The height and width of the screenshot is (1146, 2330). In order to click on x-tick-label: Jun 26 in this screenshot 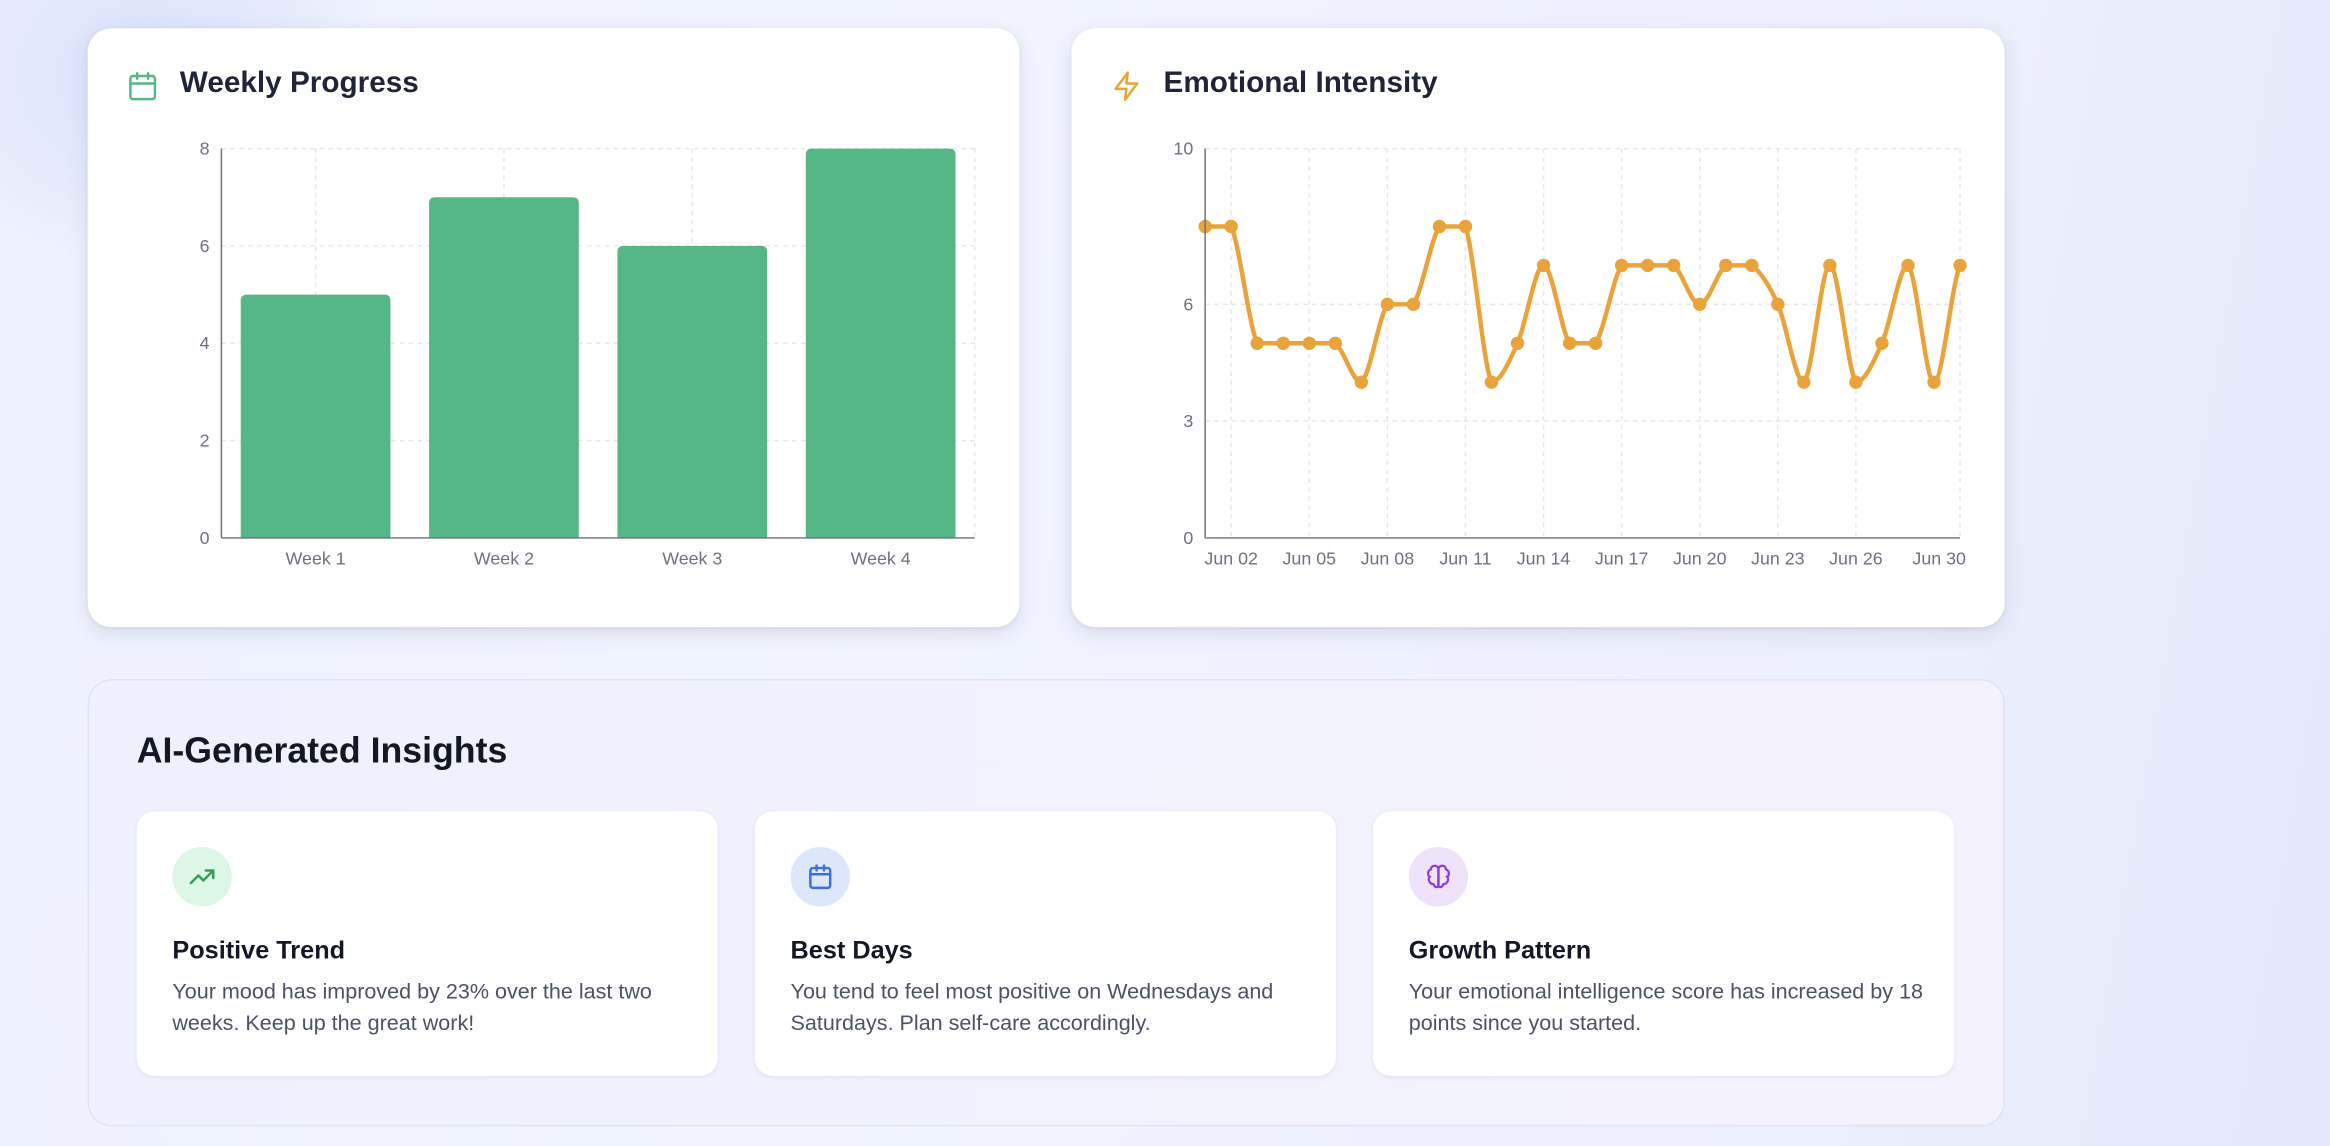, I will do `click(1856, 559)`.